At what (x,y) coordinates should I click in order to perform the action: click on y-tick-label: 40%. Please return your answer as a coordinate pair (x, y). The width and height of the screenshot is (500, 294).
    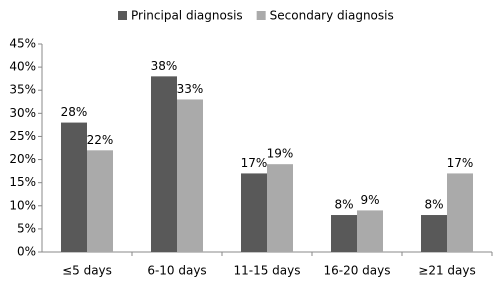
    Looking at the image, I should click on (22, 67).